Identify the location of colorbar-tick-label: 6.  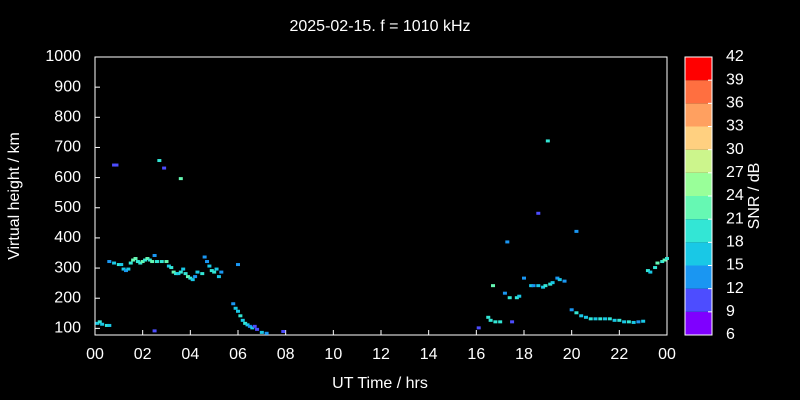
(730, 334).